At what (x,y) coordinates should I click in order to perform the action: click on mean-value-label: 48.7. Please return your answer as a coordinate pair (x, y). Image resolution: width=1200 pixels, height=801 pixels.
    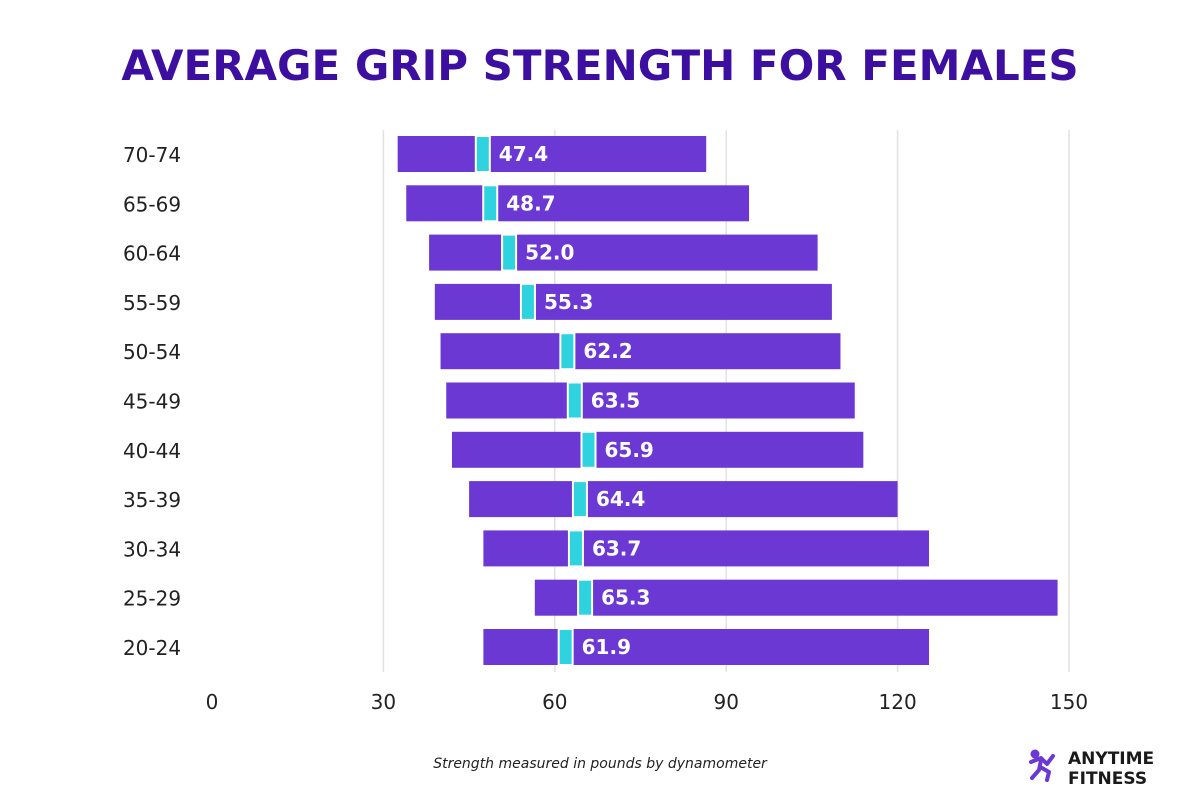
    Looking at the image, I should click on (530, 203).